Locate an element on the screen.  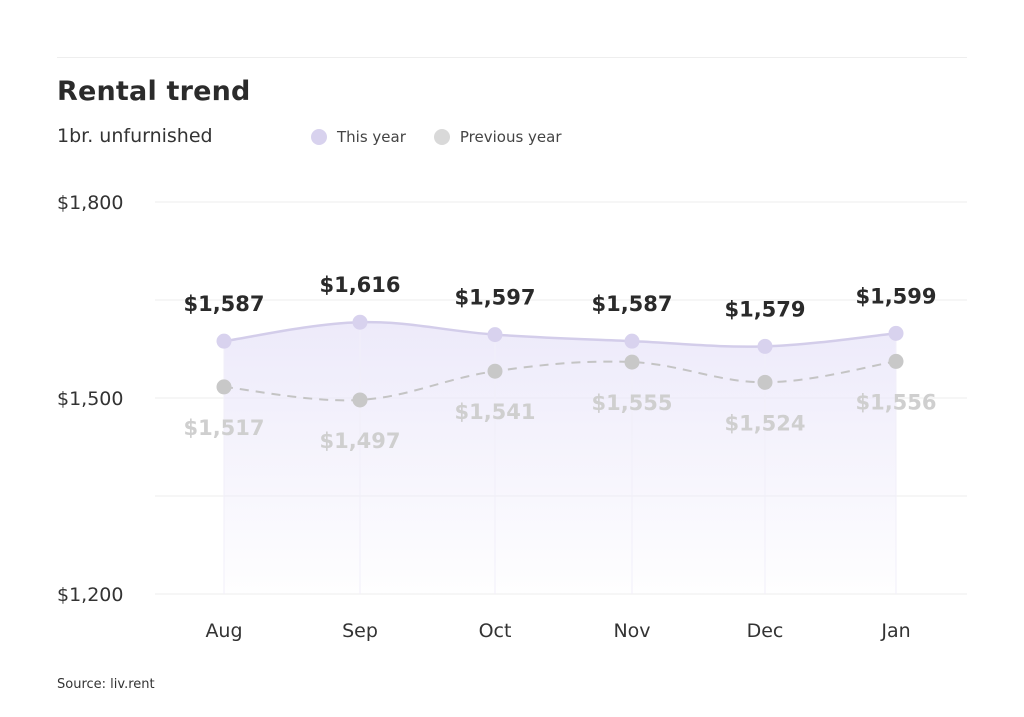
legend-label-this-year: This year is located at coordinates (371, 137).